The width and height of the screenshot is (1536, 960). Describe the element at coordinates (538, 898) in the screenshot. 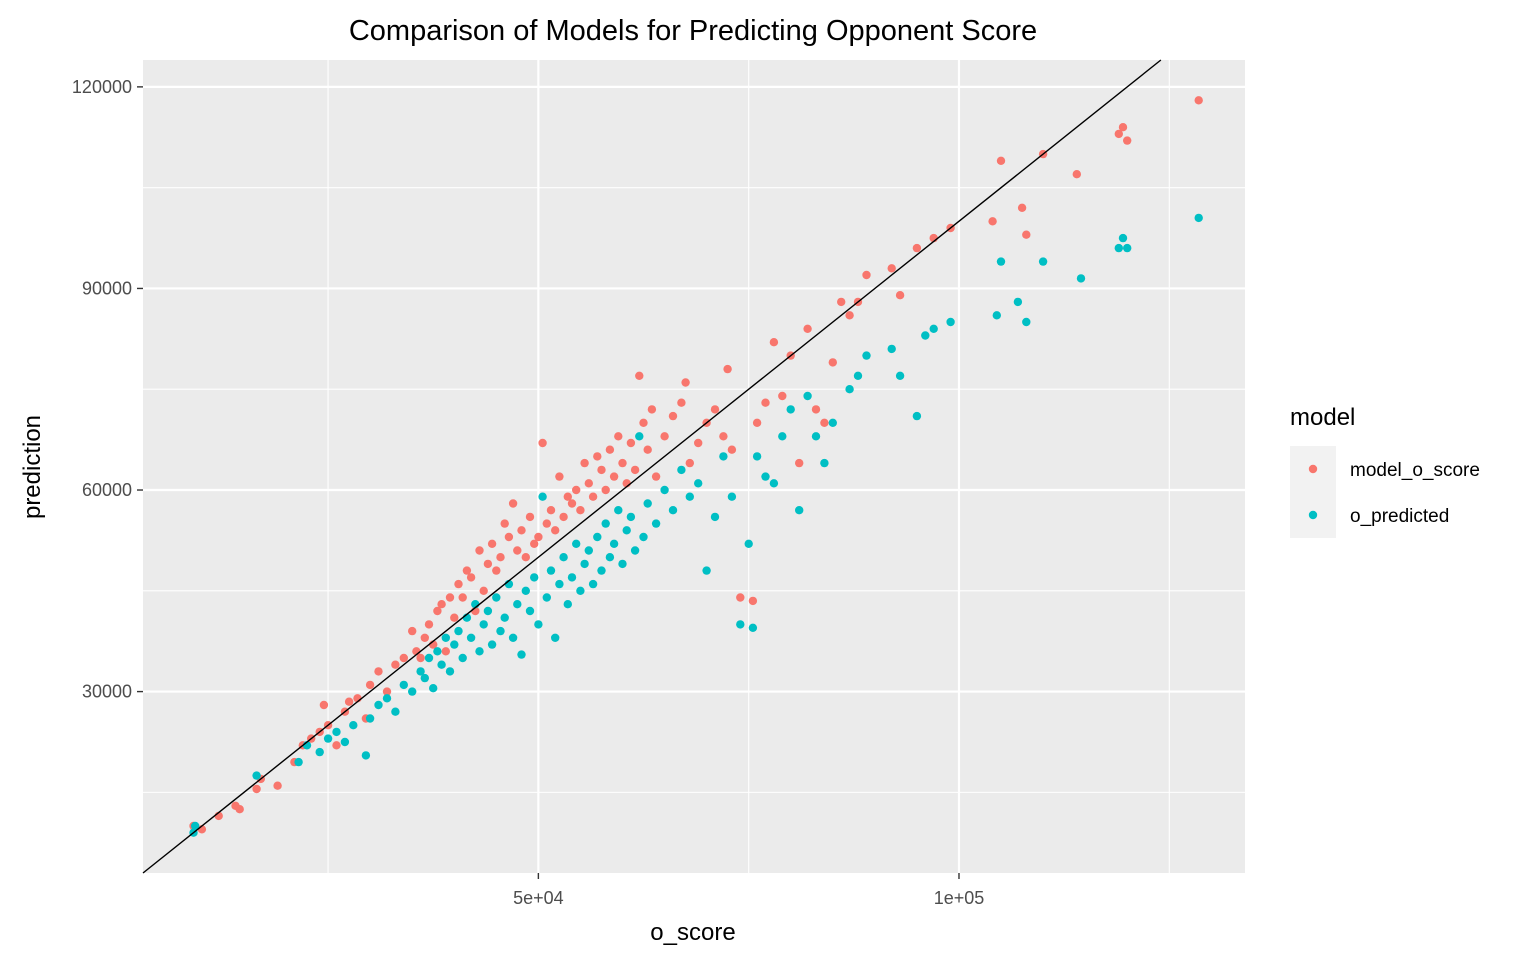

I see `x-tick-label: 5e+04` at that location.